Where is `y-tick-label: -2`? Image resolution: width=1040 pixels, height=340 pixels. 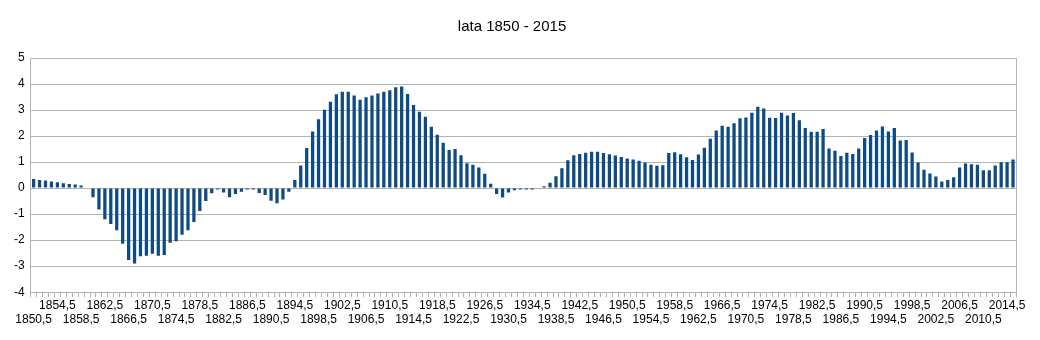 y-tick-label: -2 is located at coordinates (19, 239).